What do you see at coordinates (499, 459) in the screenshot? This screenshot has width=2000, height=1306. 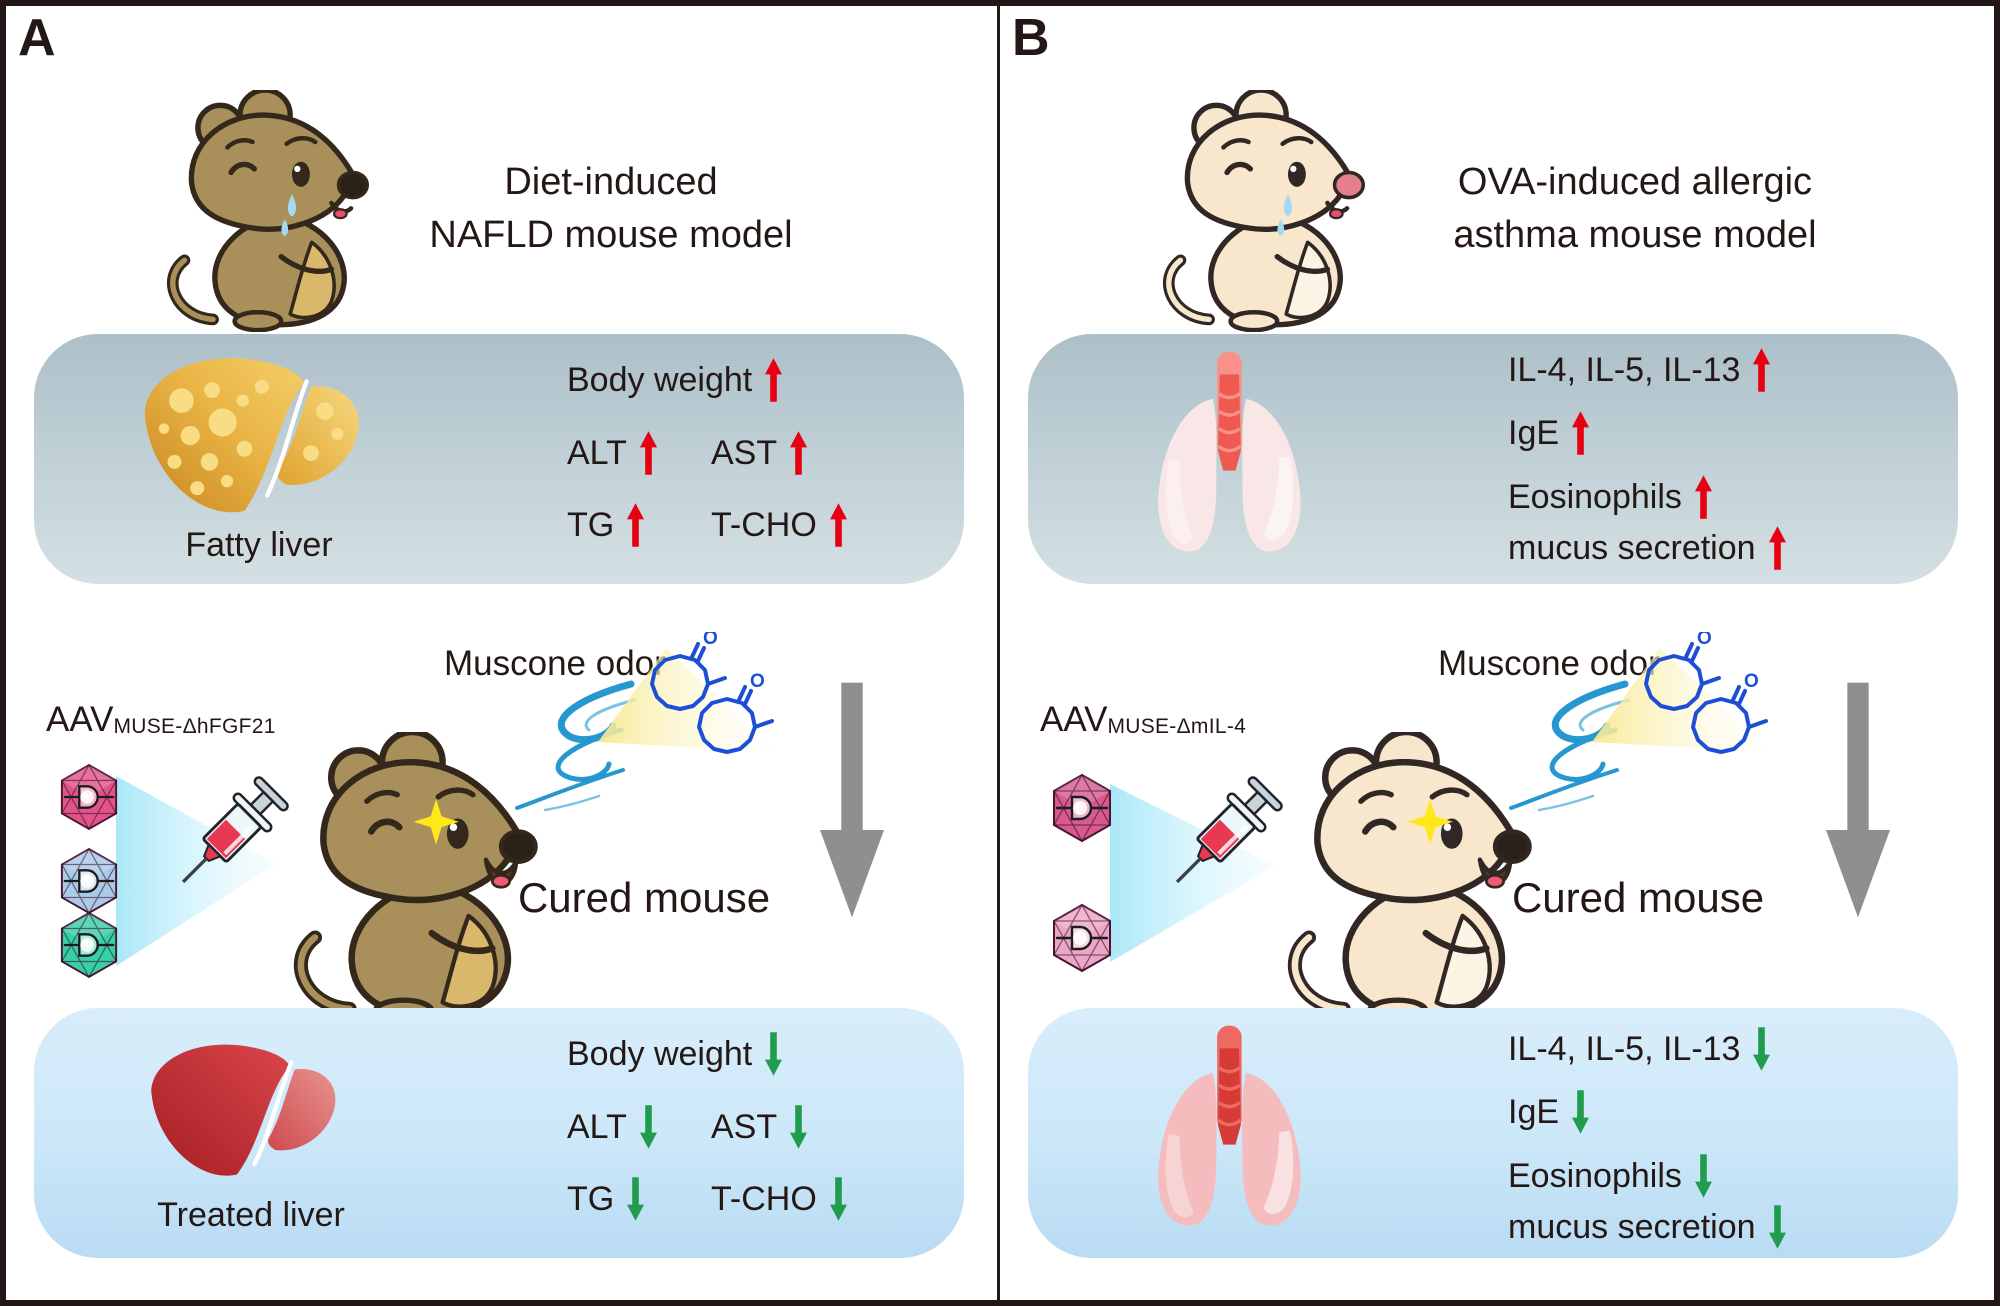 I see `panel-a-disease-box: Fatty liver Body weight ALT AST TG T-CHO` at bounding box center [499, 459].